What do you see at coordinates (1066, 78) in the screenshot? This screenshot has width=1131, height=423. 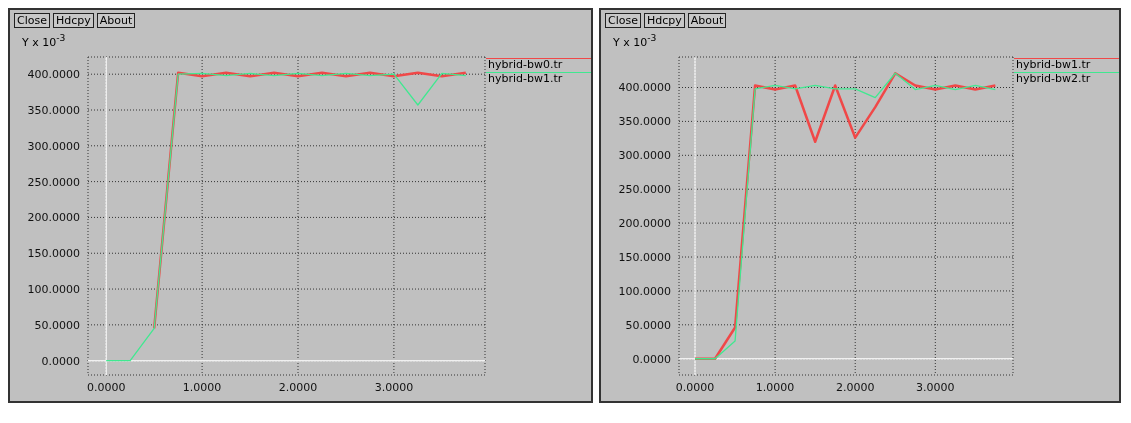 I see `series-label: hybrid-bw2.tr` at bounding box center [1066, 78].